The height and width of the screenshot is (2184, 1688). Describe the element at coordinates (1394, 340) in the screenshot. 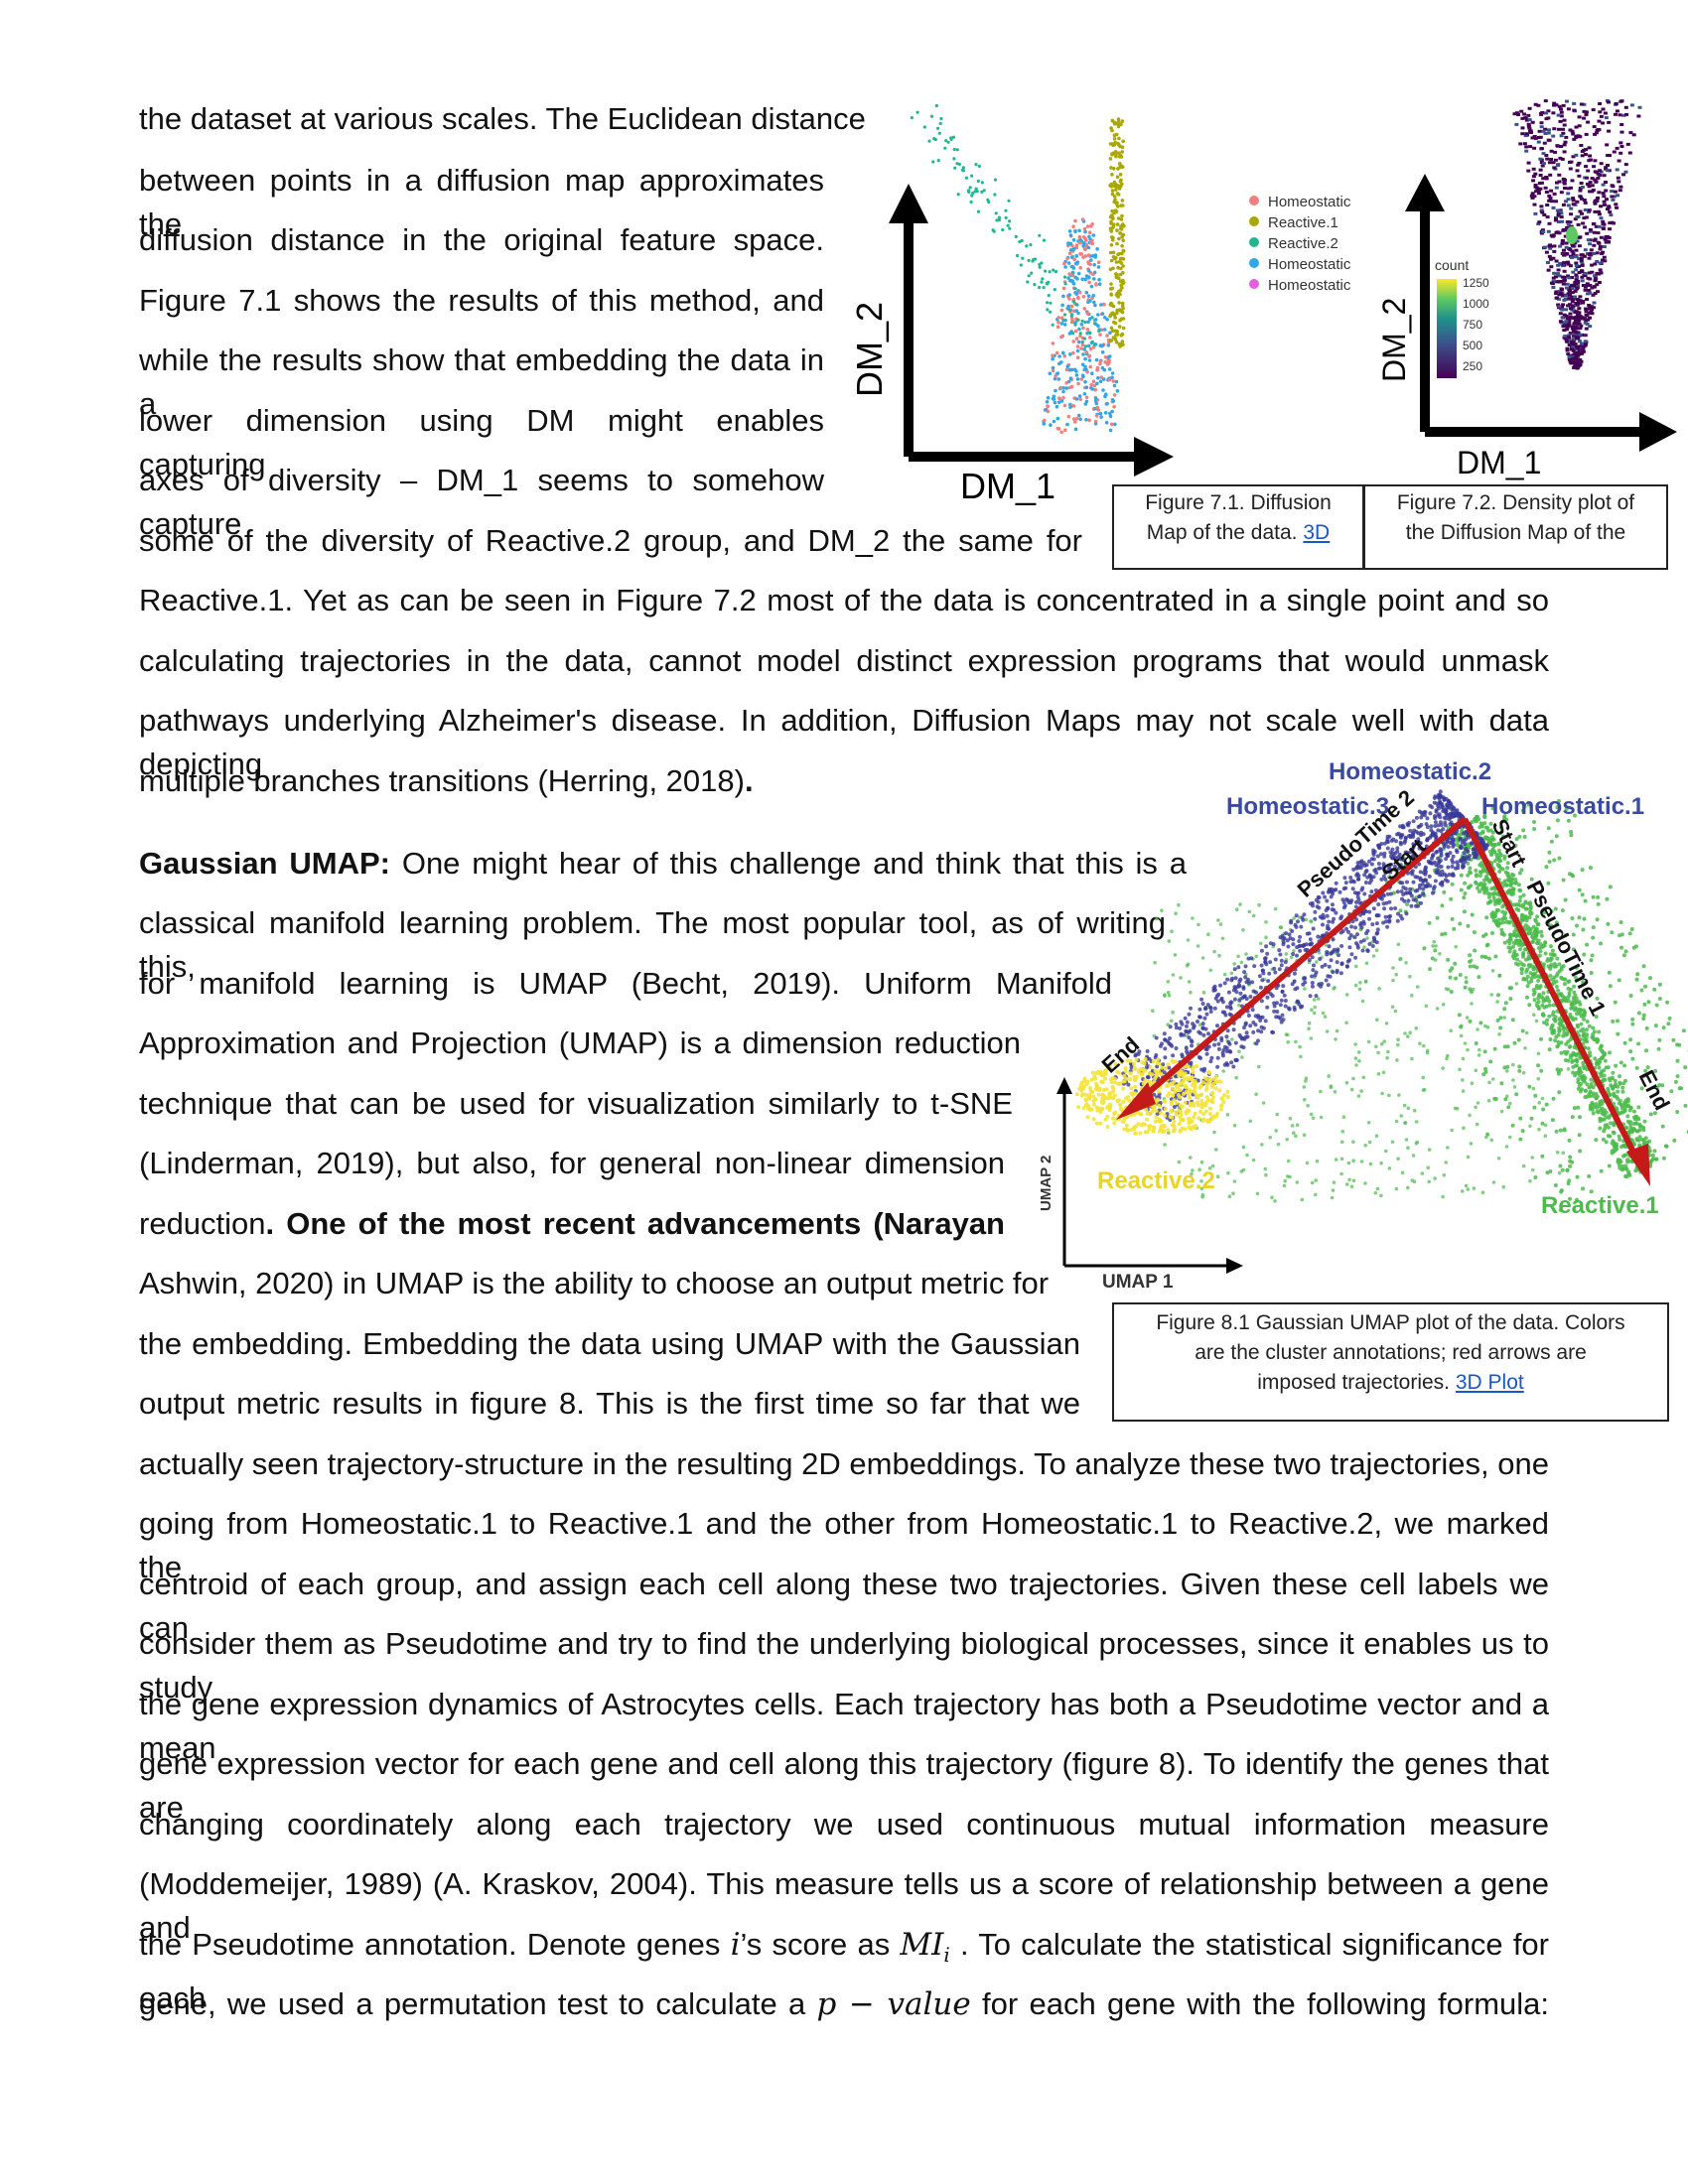

I see `y-axis-label: DM_2` at that location.